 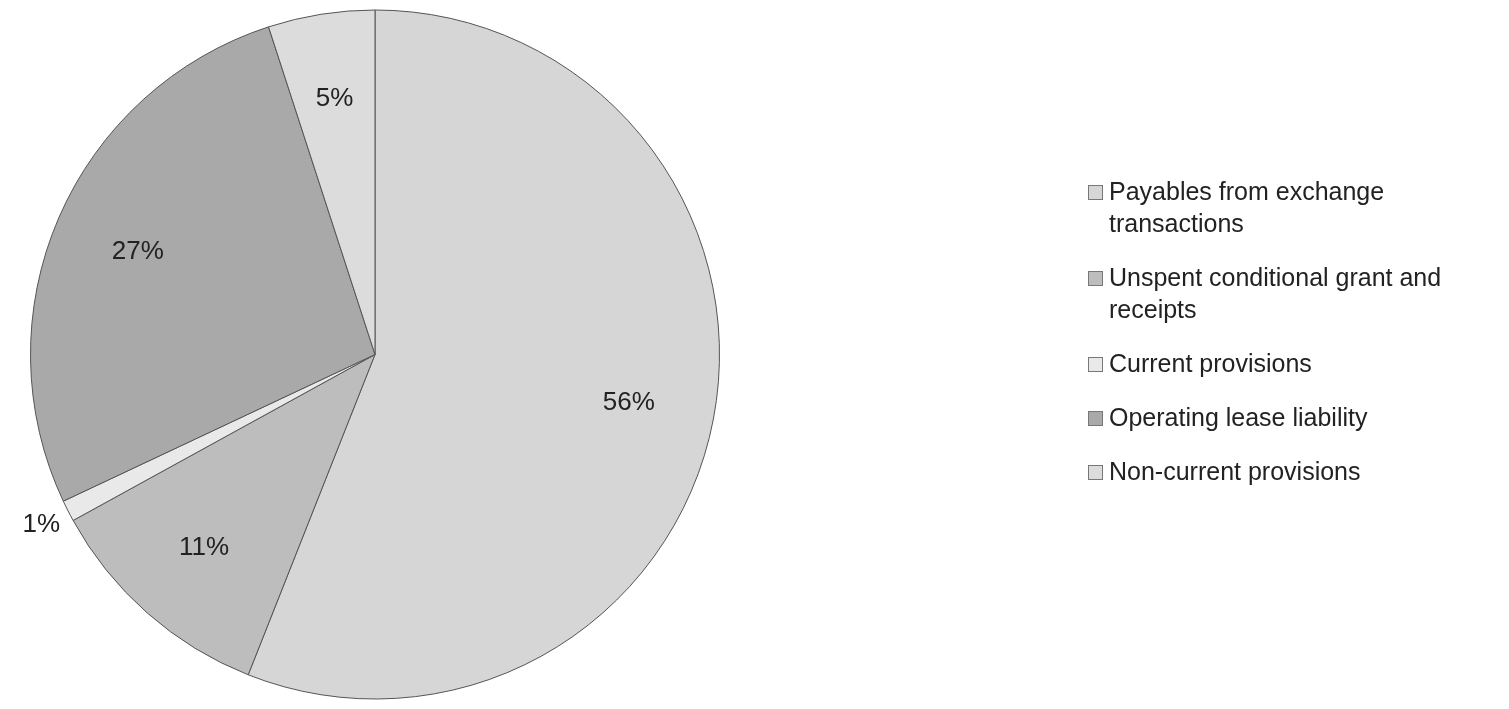 What do you see at coordinates (1238, 417) in the screenshot?
I see `legend-label: Operating lease liability` at bounding box center [1238, 417].